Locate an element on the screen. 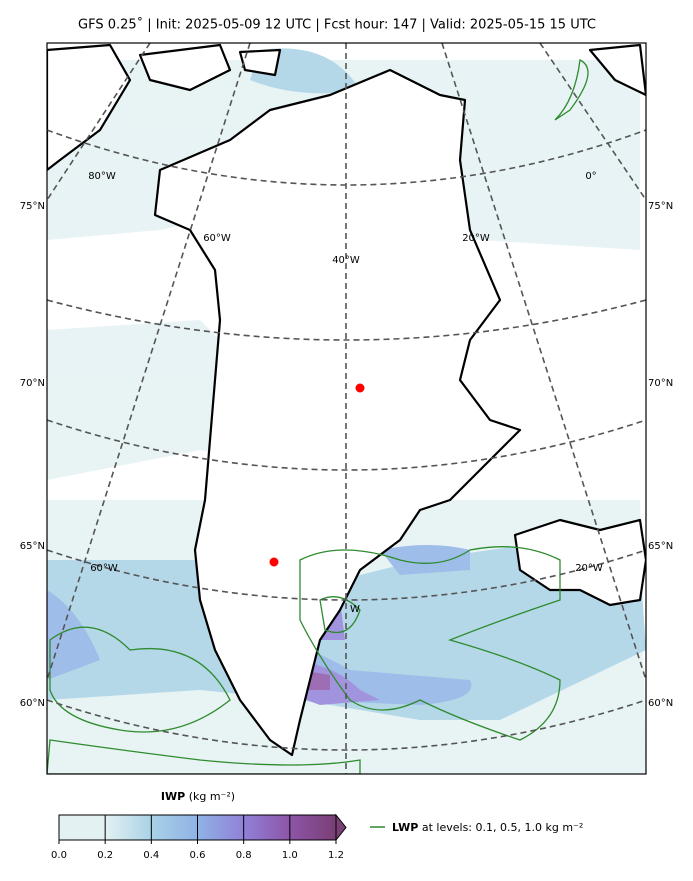 This screenshot has width=693, height=881. colorbar-extend is located at coordinates (341, 827).